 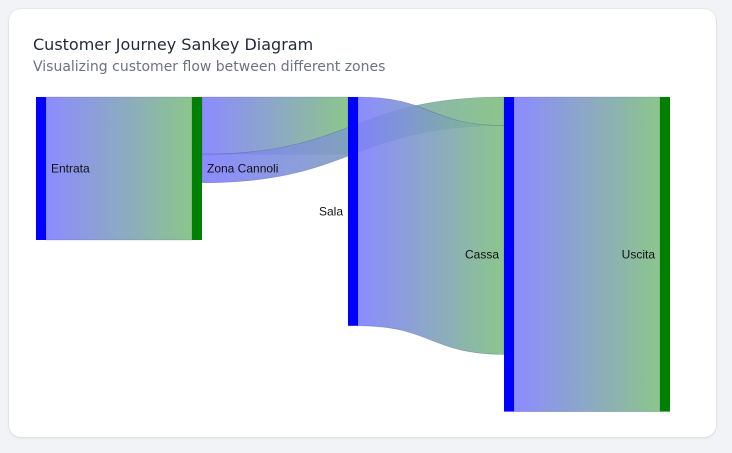 What do you see at coordinates (242, 169) in the screenshot?
I see `node-label-zona-cannoli: Zona Cannoli` at bounding box center [242, 169].